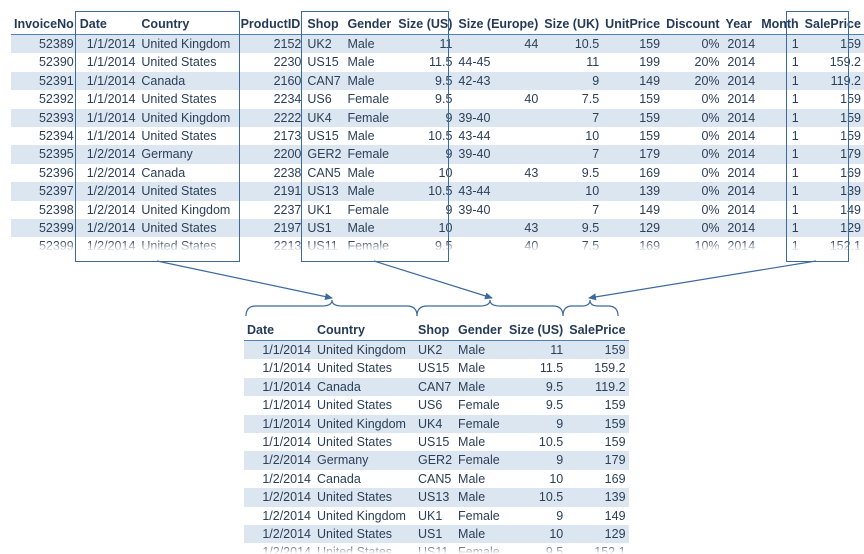 The image size is (864, 554). Describe the element at coordinates (597, 497) in the screenshot. I see `result-cell-saleprice: 139` at that location.